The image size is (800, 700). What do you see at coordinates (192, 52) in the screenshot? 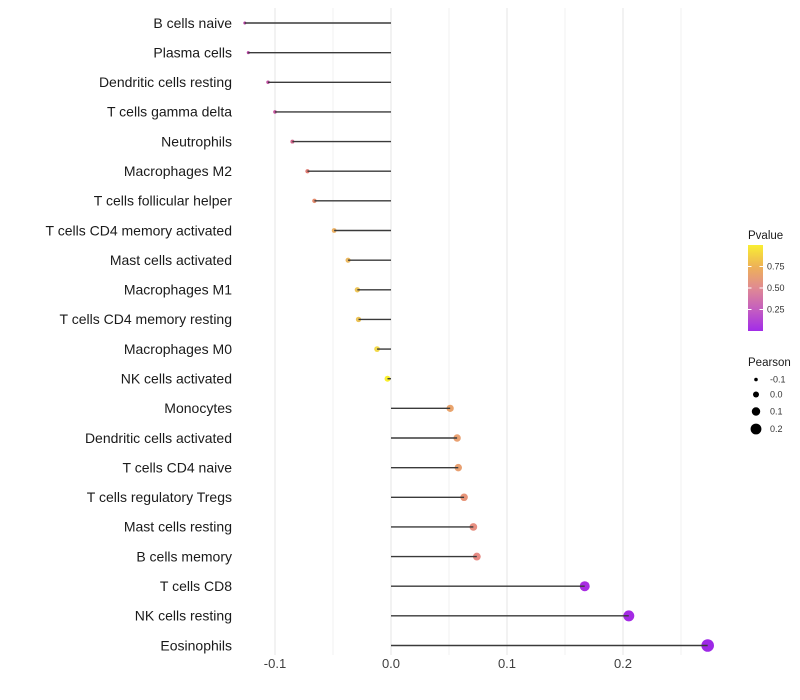
I see `y-axis-label: Plasma cells` at bounding box center [192, 52].